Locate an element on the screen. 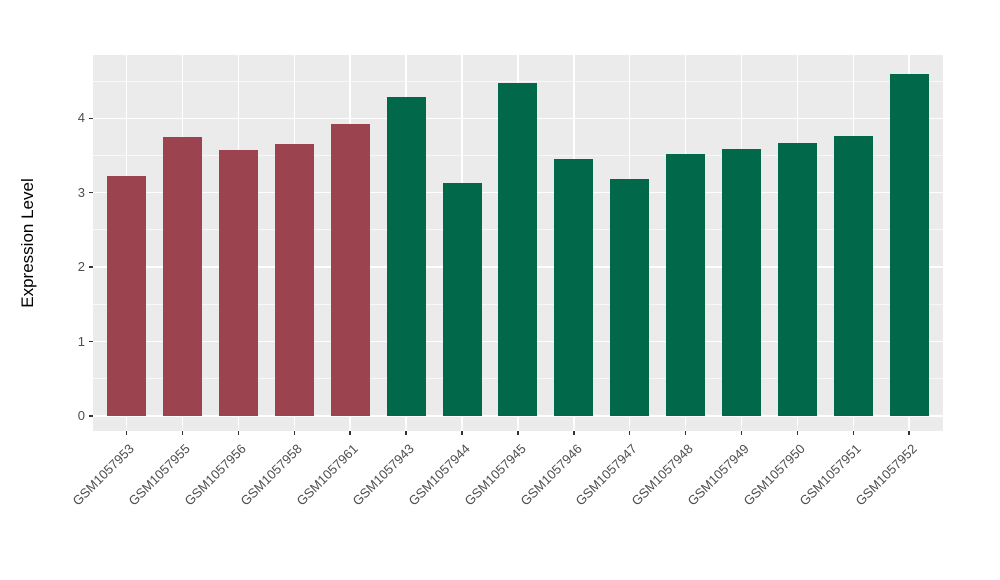 The height and width of the screenshot is (580, 1000). y-tick-label: 0 is located at coordinates (81, 416).